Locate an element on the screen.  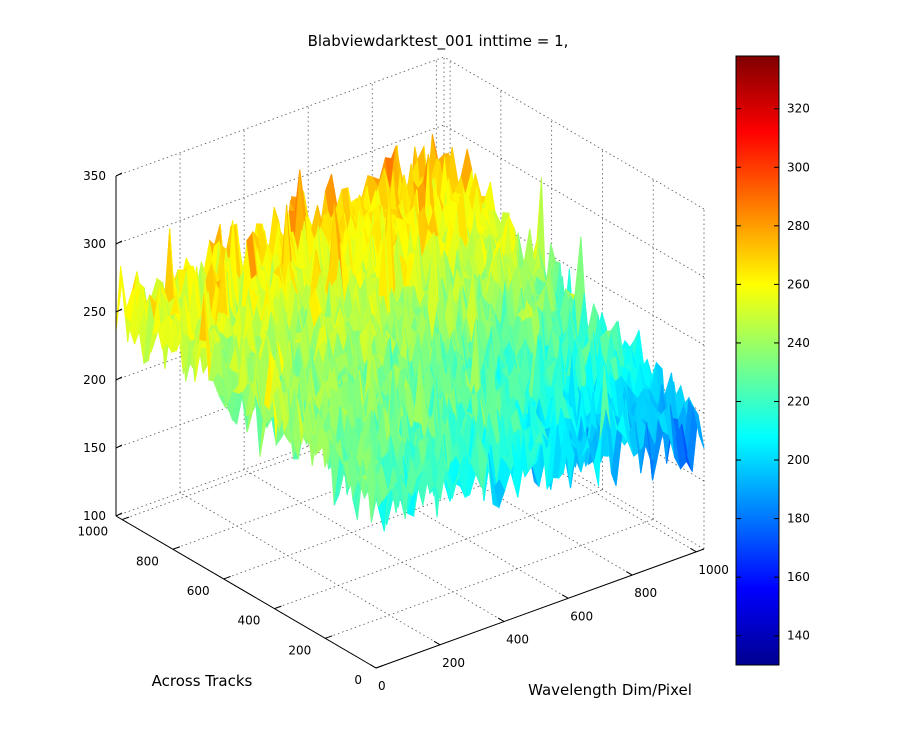
y-axis-ticks: 0 200 400 600 800 1000 is located at coordinates (231, 601).